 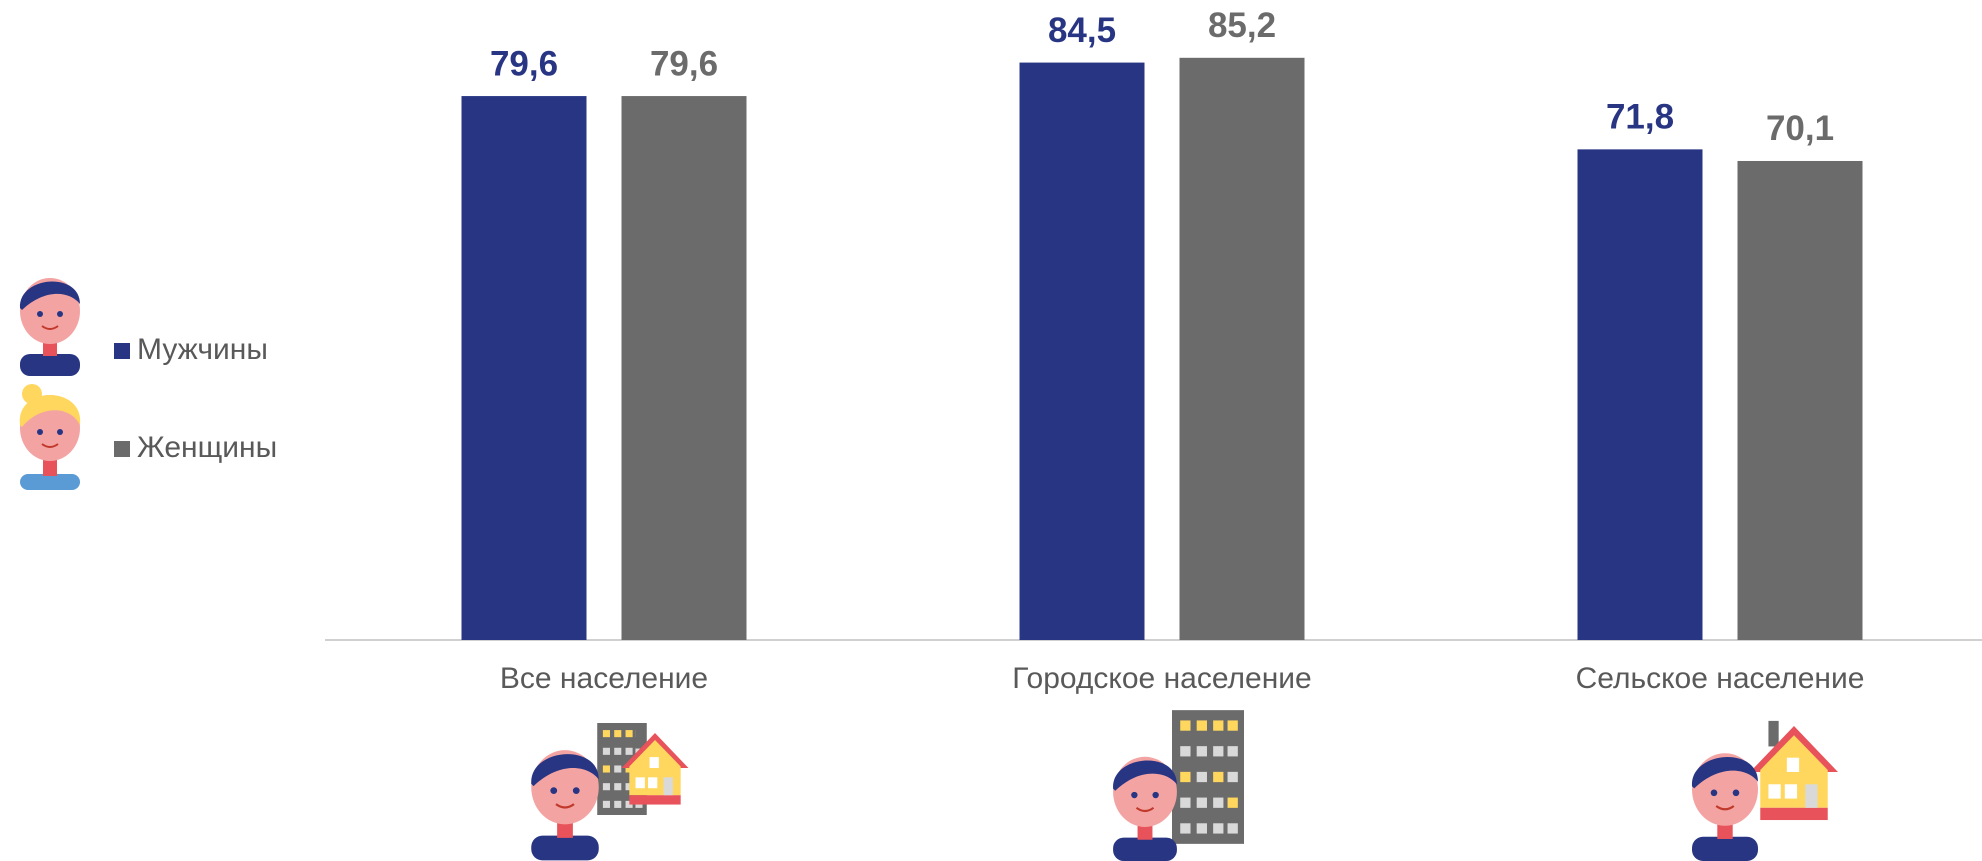 I want to click on legend-label: Женщины, so click(x=207, y=447).